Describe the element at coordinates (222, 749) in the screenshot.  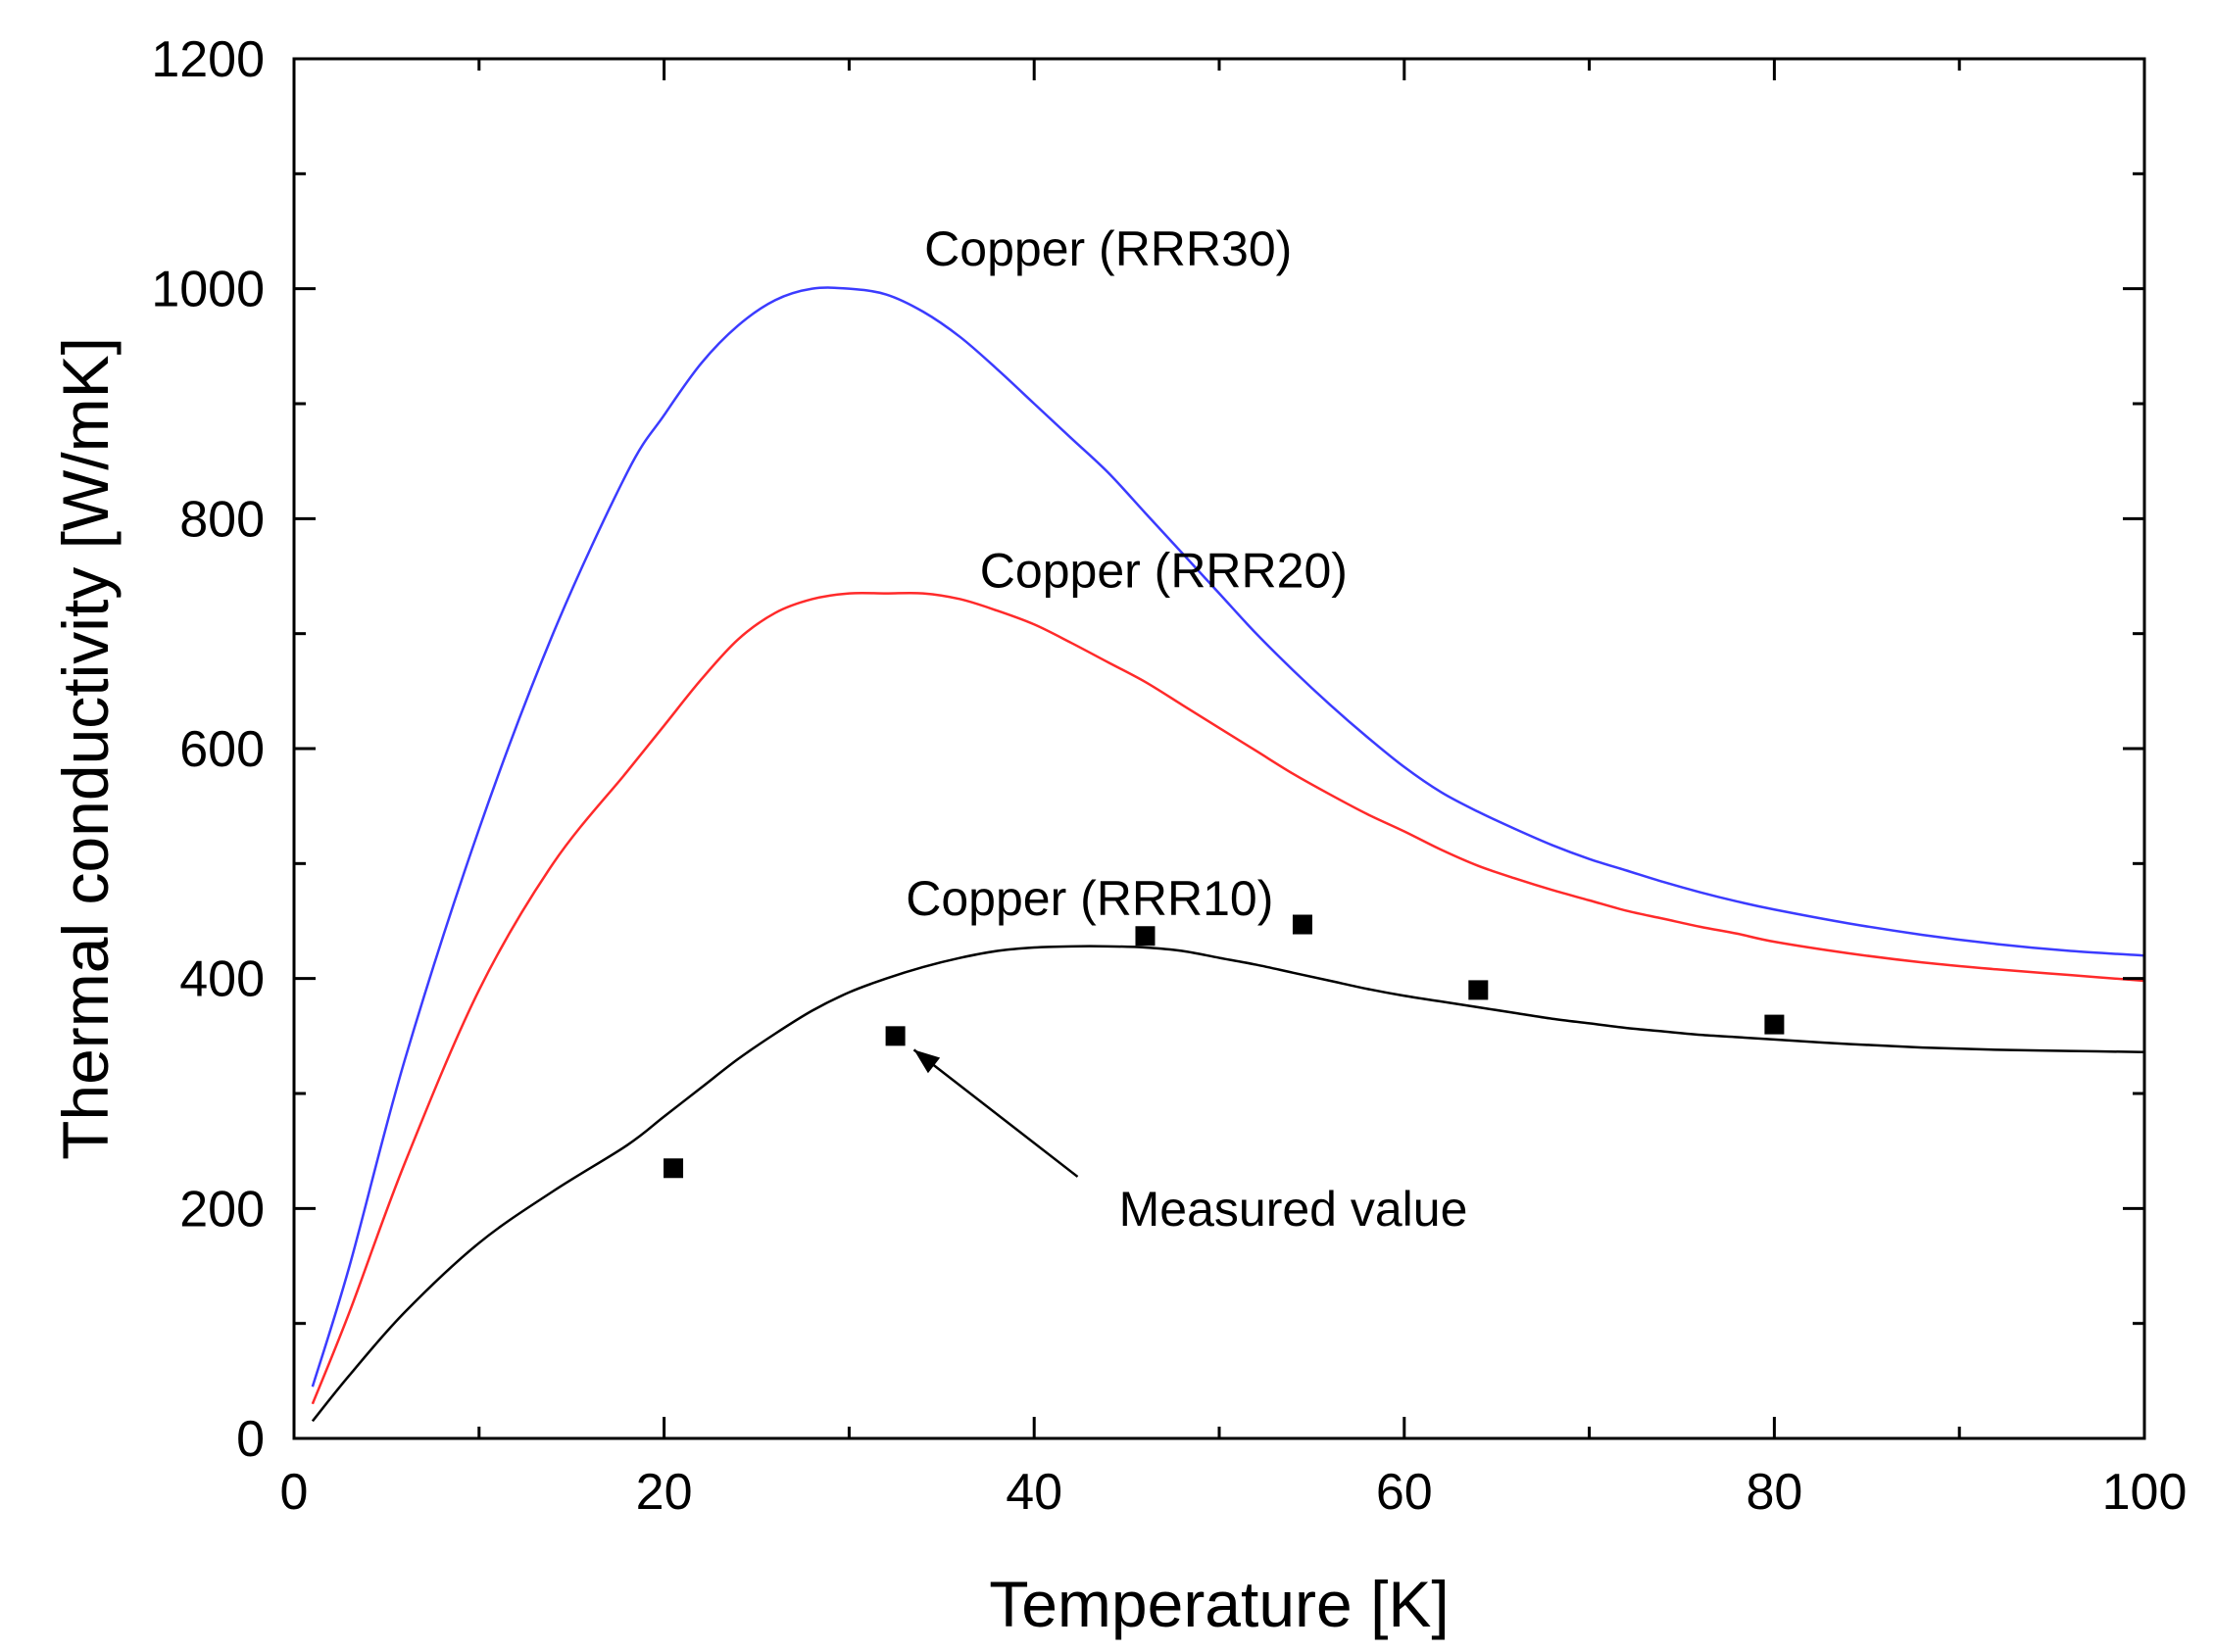
I see `y-tick-label: 600` at that location.